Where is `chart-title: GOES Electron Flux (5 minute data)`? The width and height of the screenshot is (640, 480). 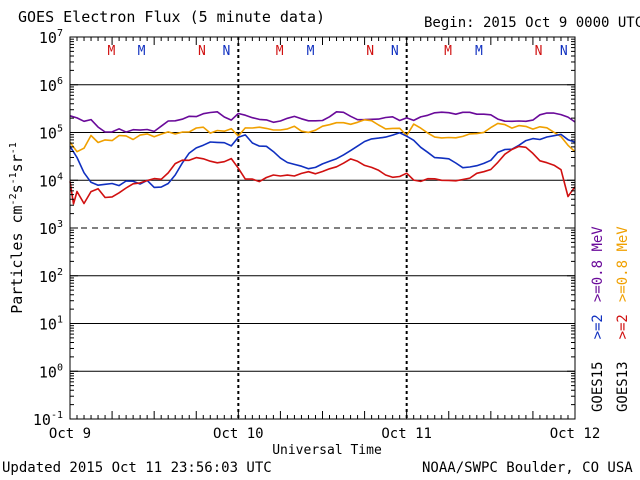 chart-title: GOES Electron Flux (5 minute data) is located at coordinates (172, 17).